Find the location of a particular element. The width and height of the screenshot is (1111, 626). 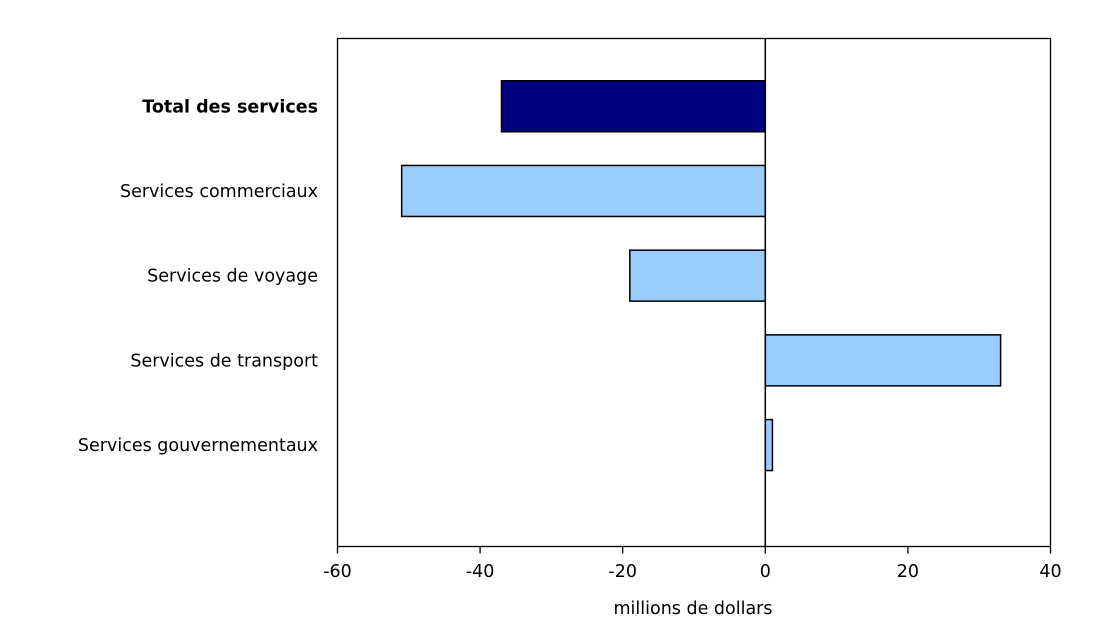

bar-total-des-services is located at coordinates (633, 106).